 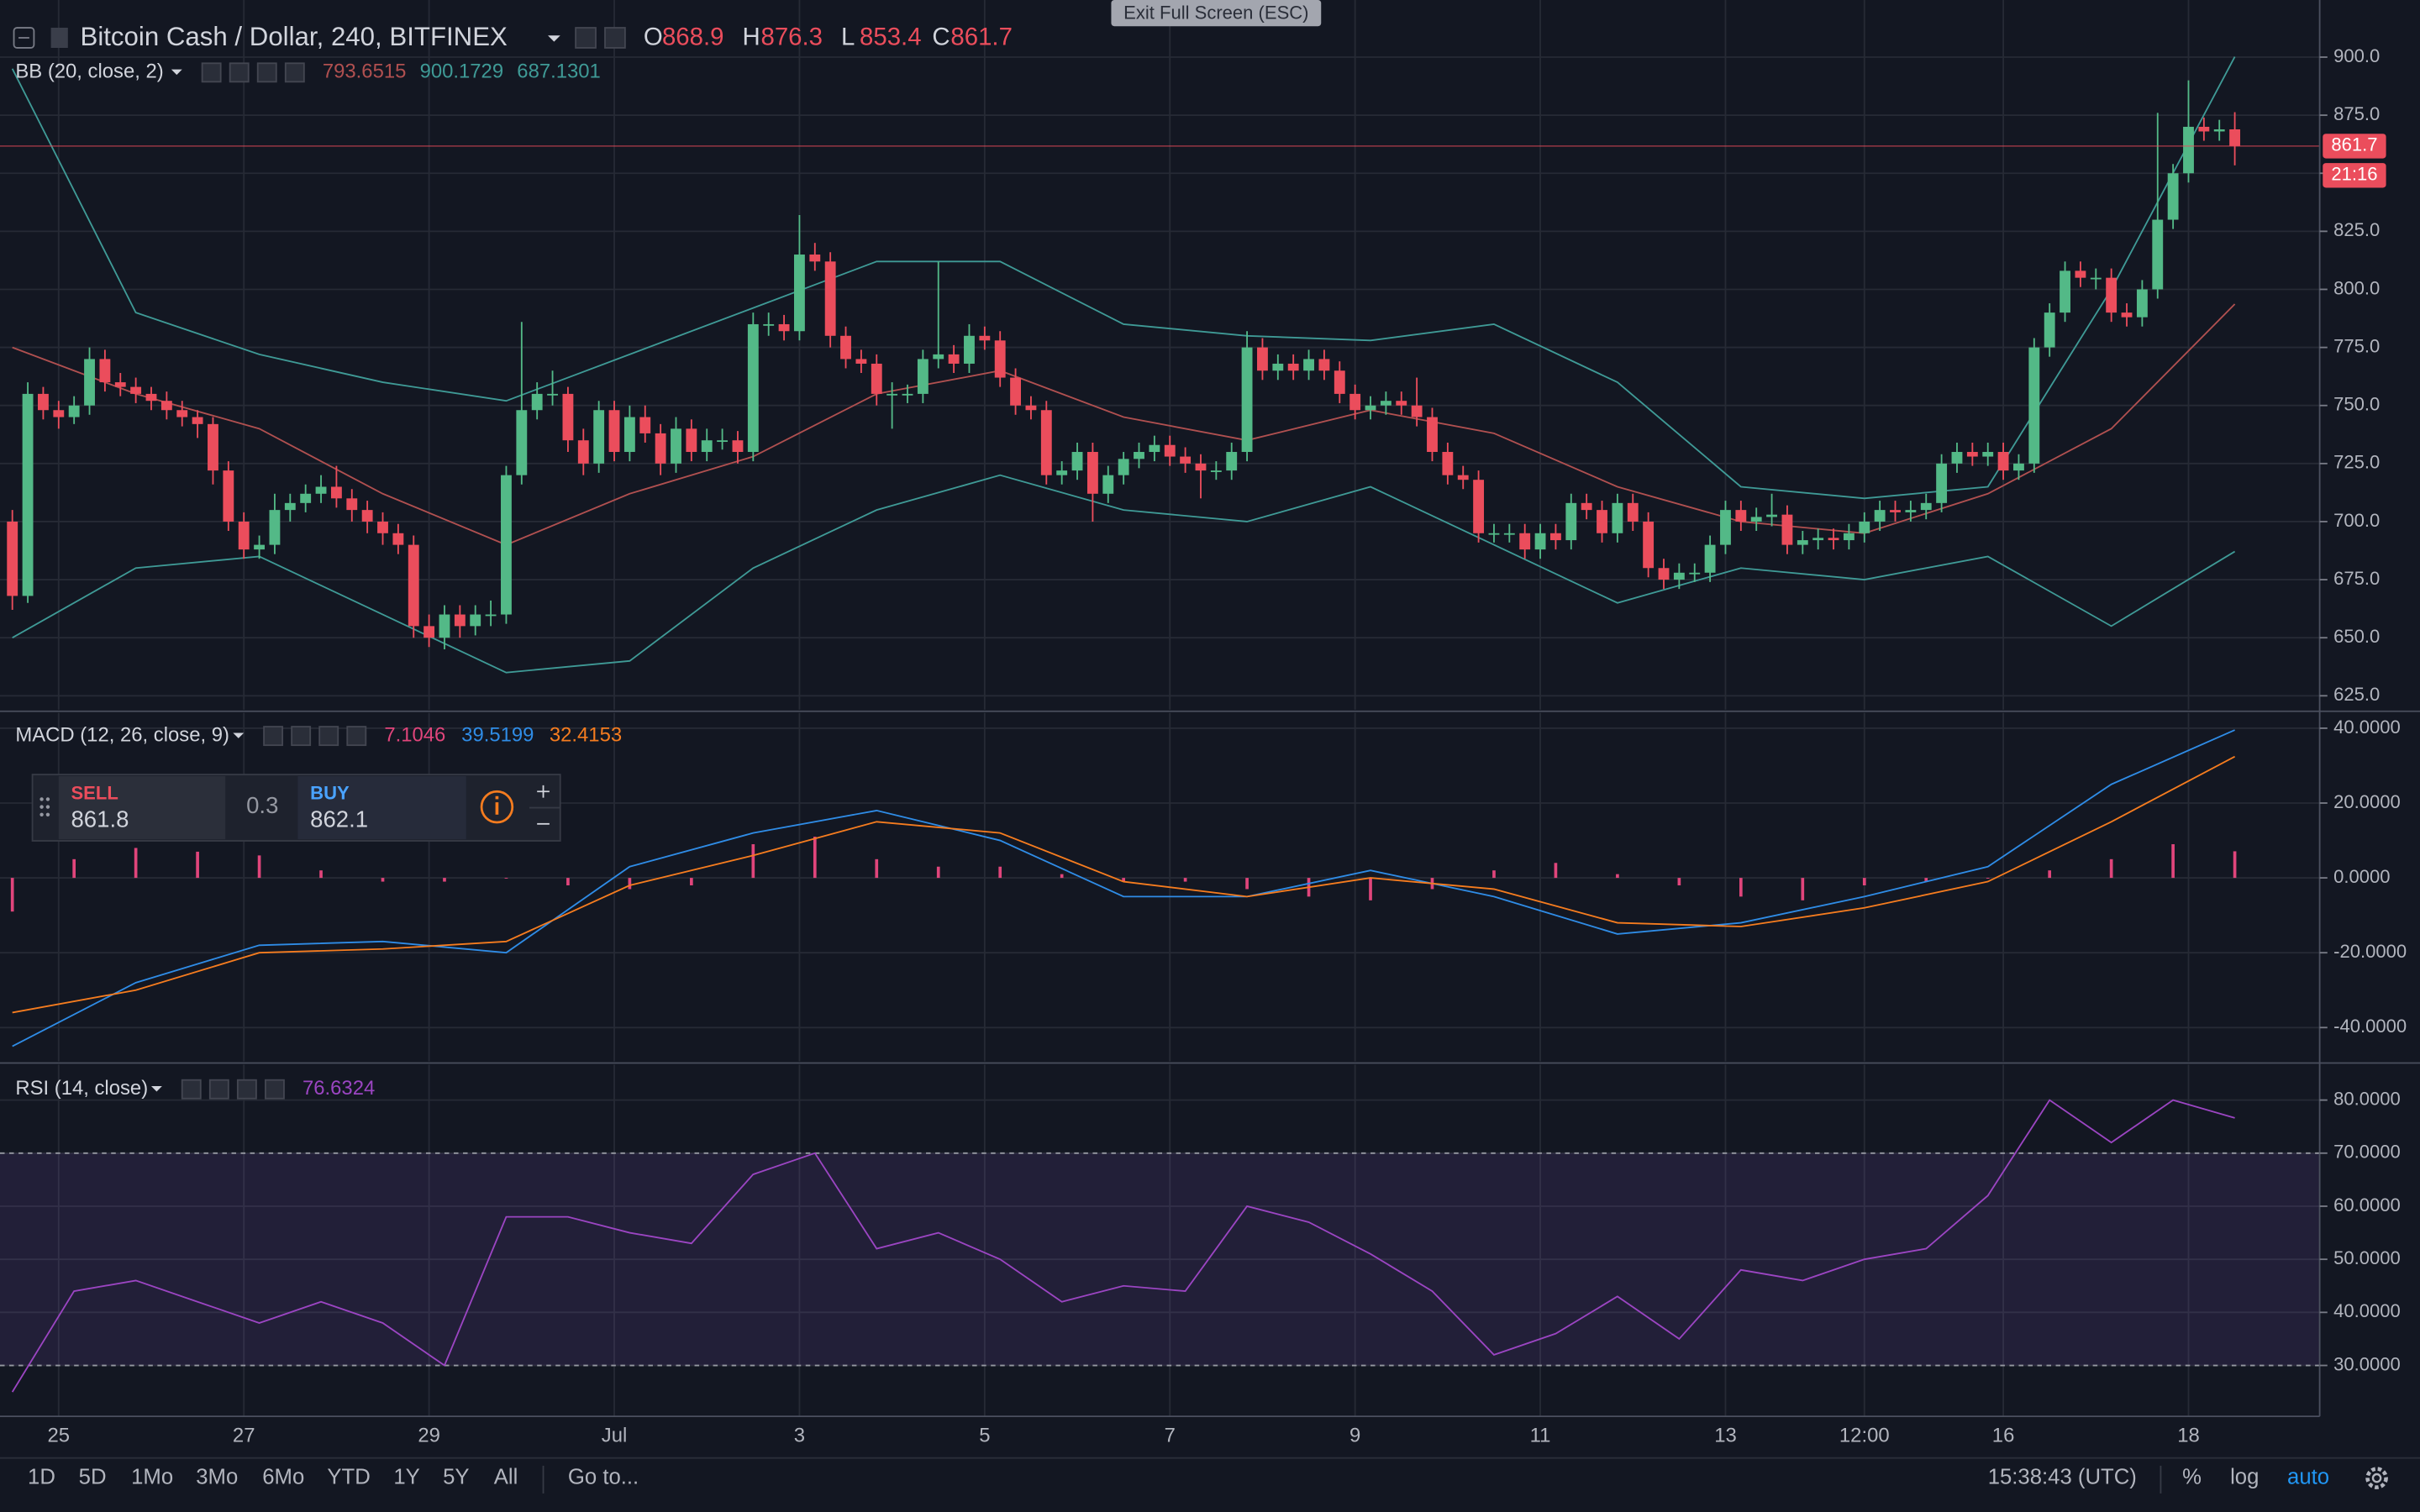 What do you see at coordinates (330, 793) in the screenshot?
I see `buy-label: BUY` at bounding box center [330, 793].